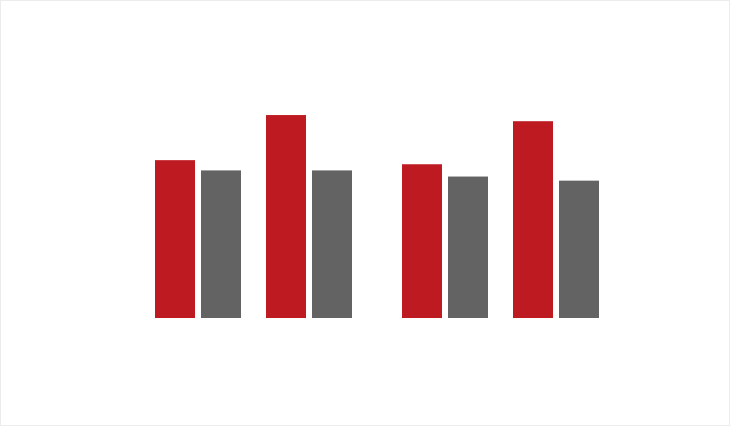  I want to click on bar-series2-group2, so click(332, 244).